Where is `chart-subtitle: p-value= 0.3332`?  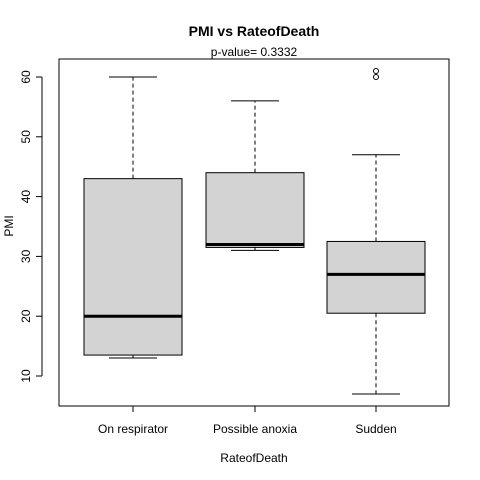
chart-subtitle: p-value= 0.3332 is located at coordinates (254, 52).